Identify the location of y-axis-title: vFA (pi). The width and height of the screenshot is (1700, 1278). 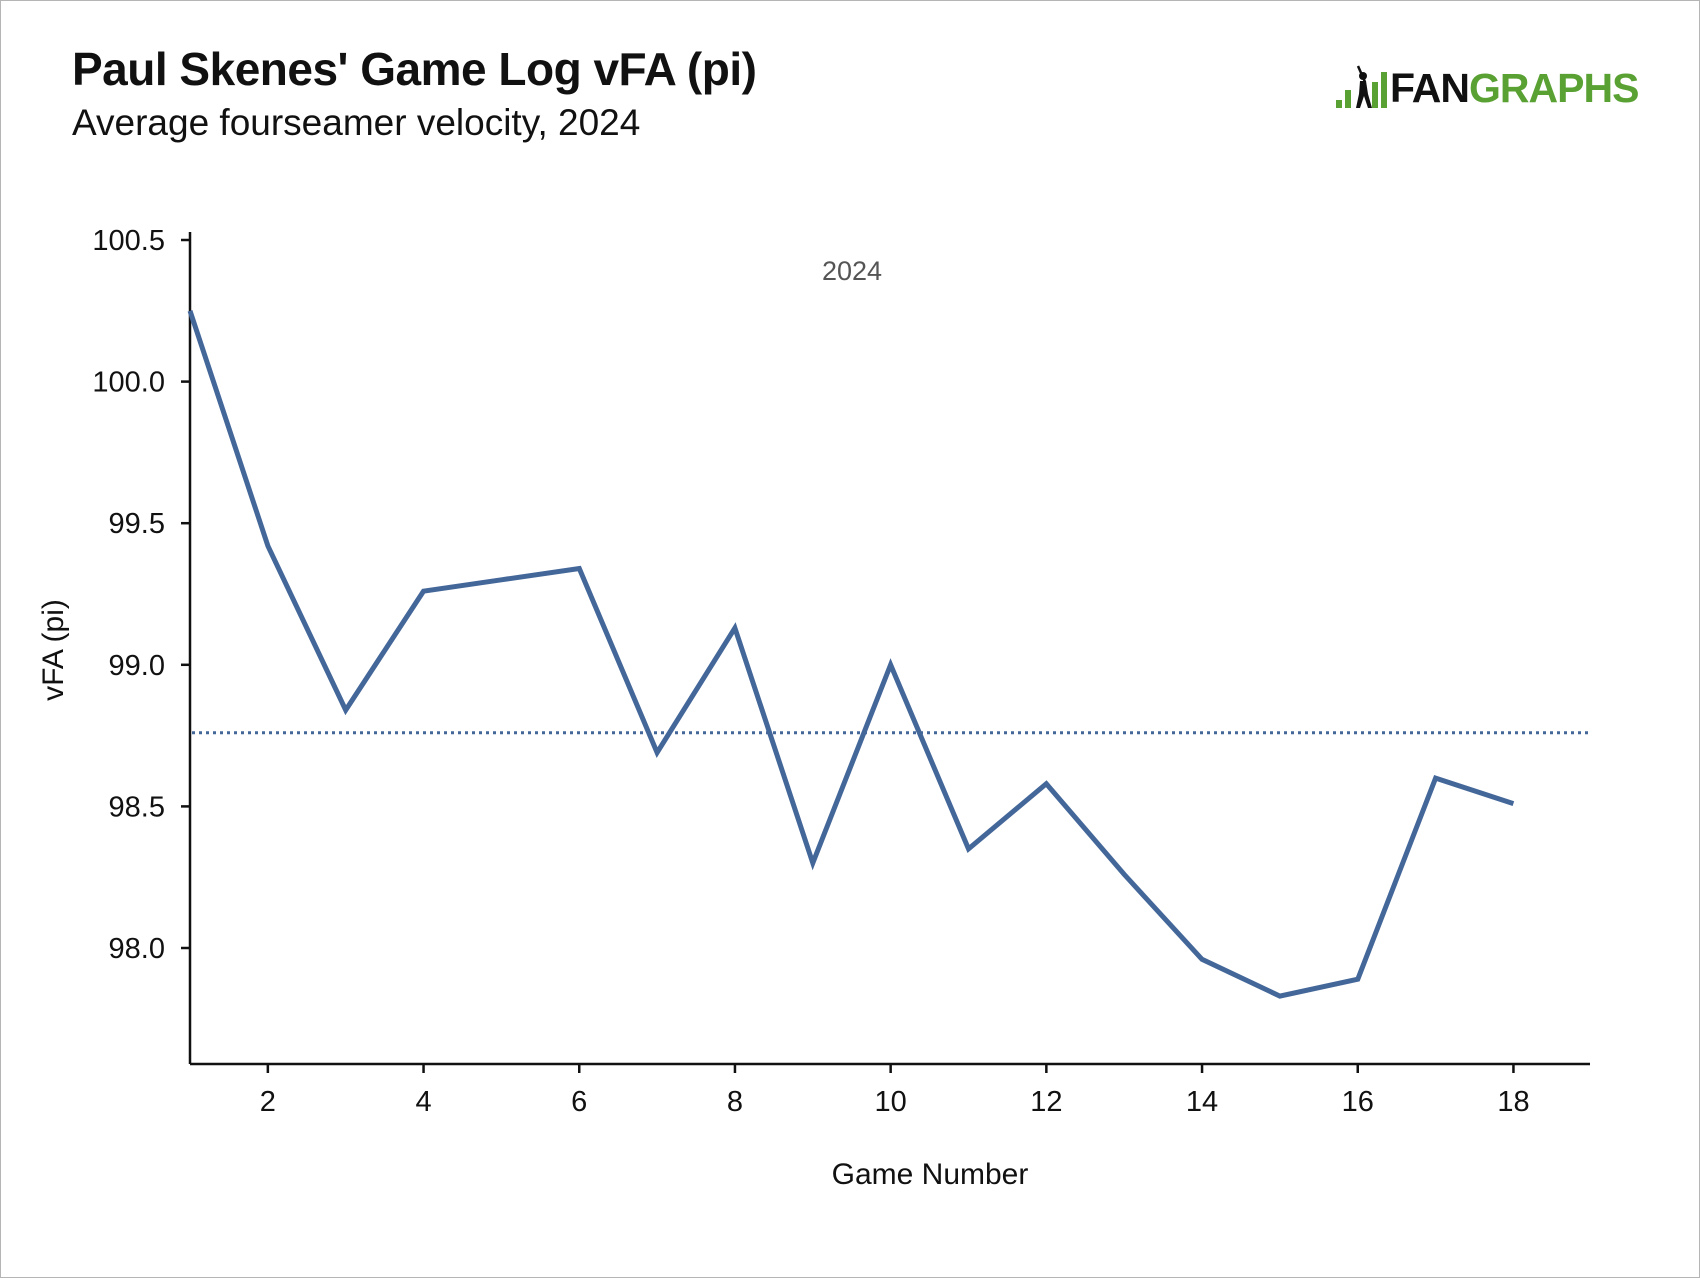
(53, 650).